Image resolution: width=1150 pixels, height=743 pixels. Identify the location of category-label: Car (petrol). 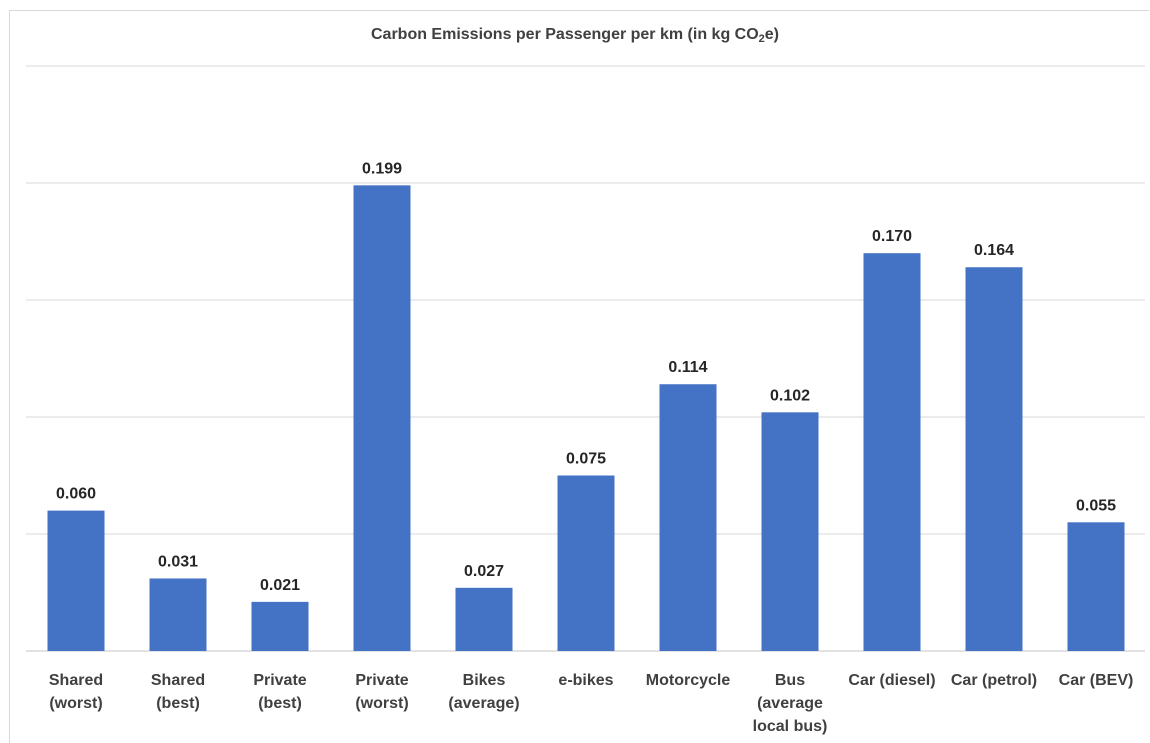
(994, 680).